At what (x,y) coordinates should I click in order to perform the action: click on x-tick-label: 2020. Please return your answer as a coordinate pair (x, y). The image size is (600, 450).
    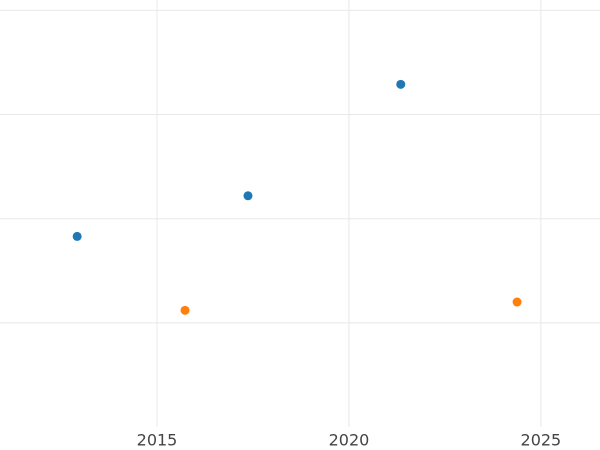
    Looking at the image, I should click on (349, 440).